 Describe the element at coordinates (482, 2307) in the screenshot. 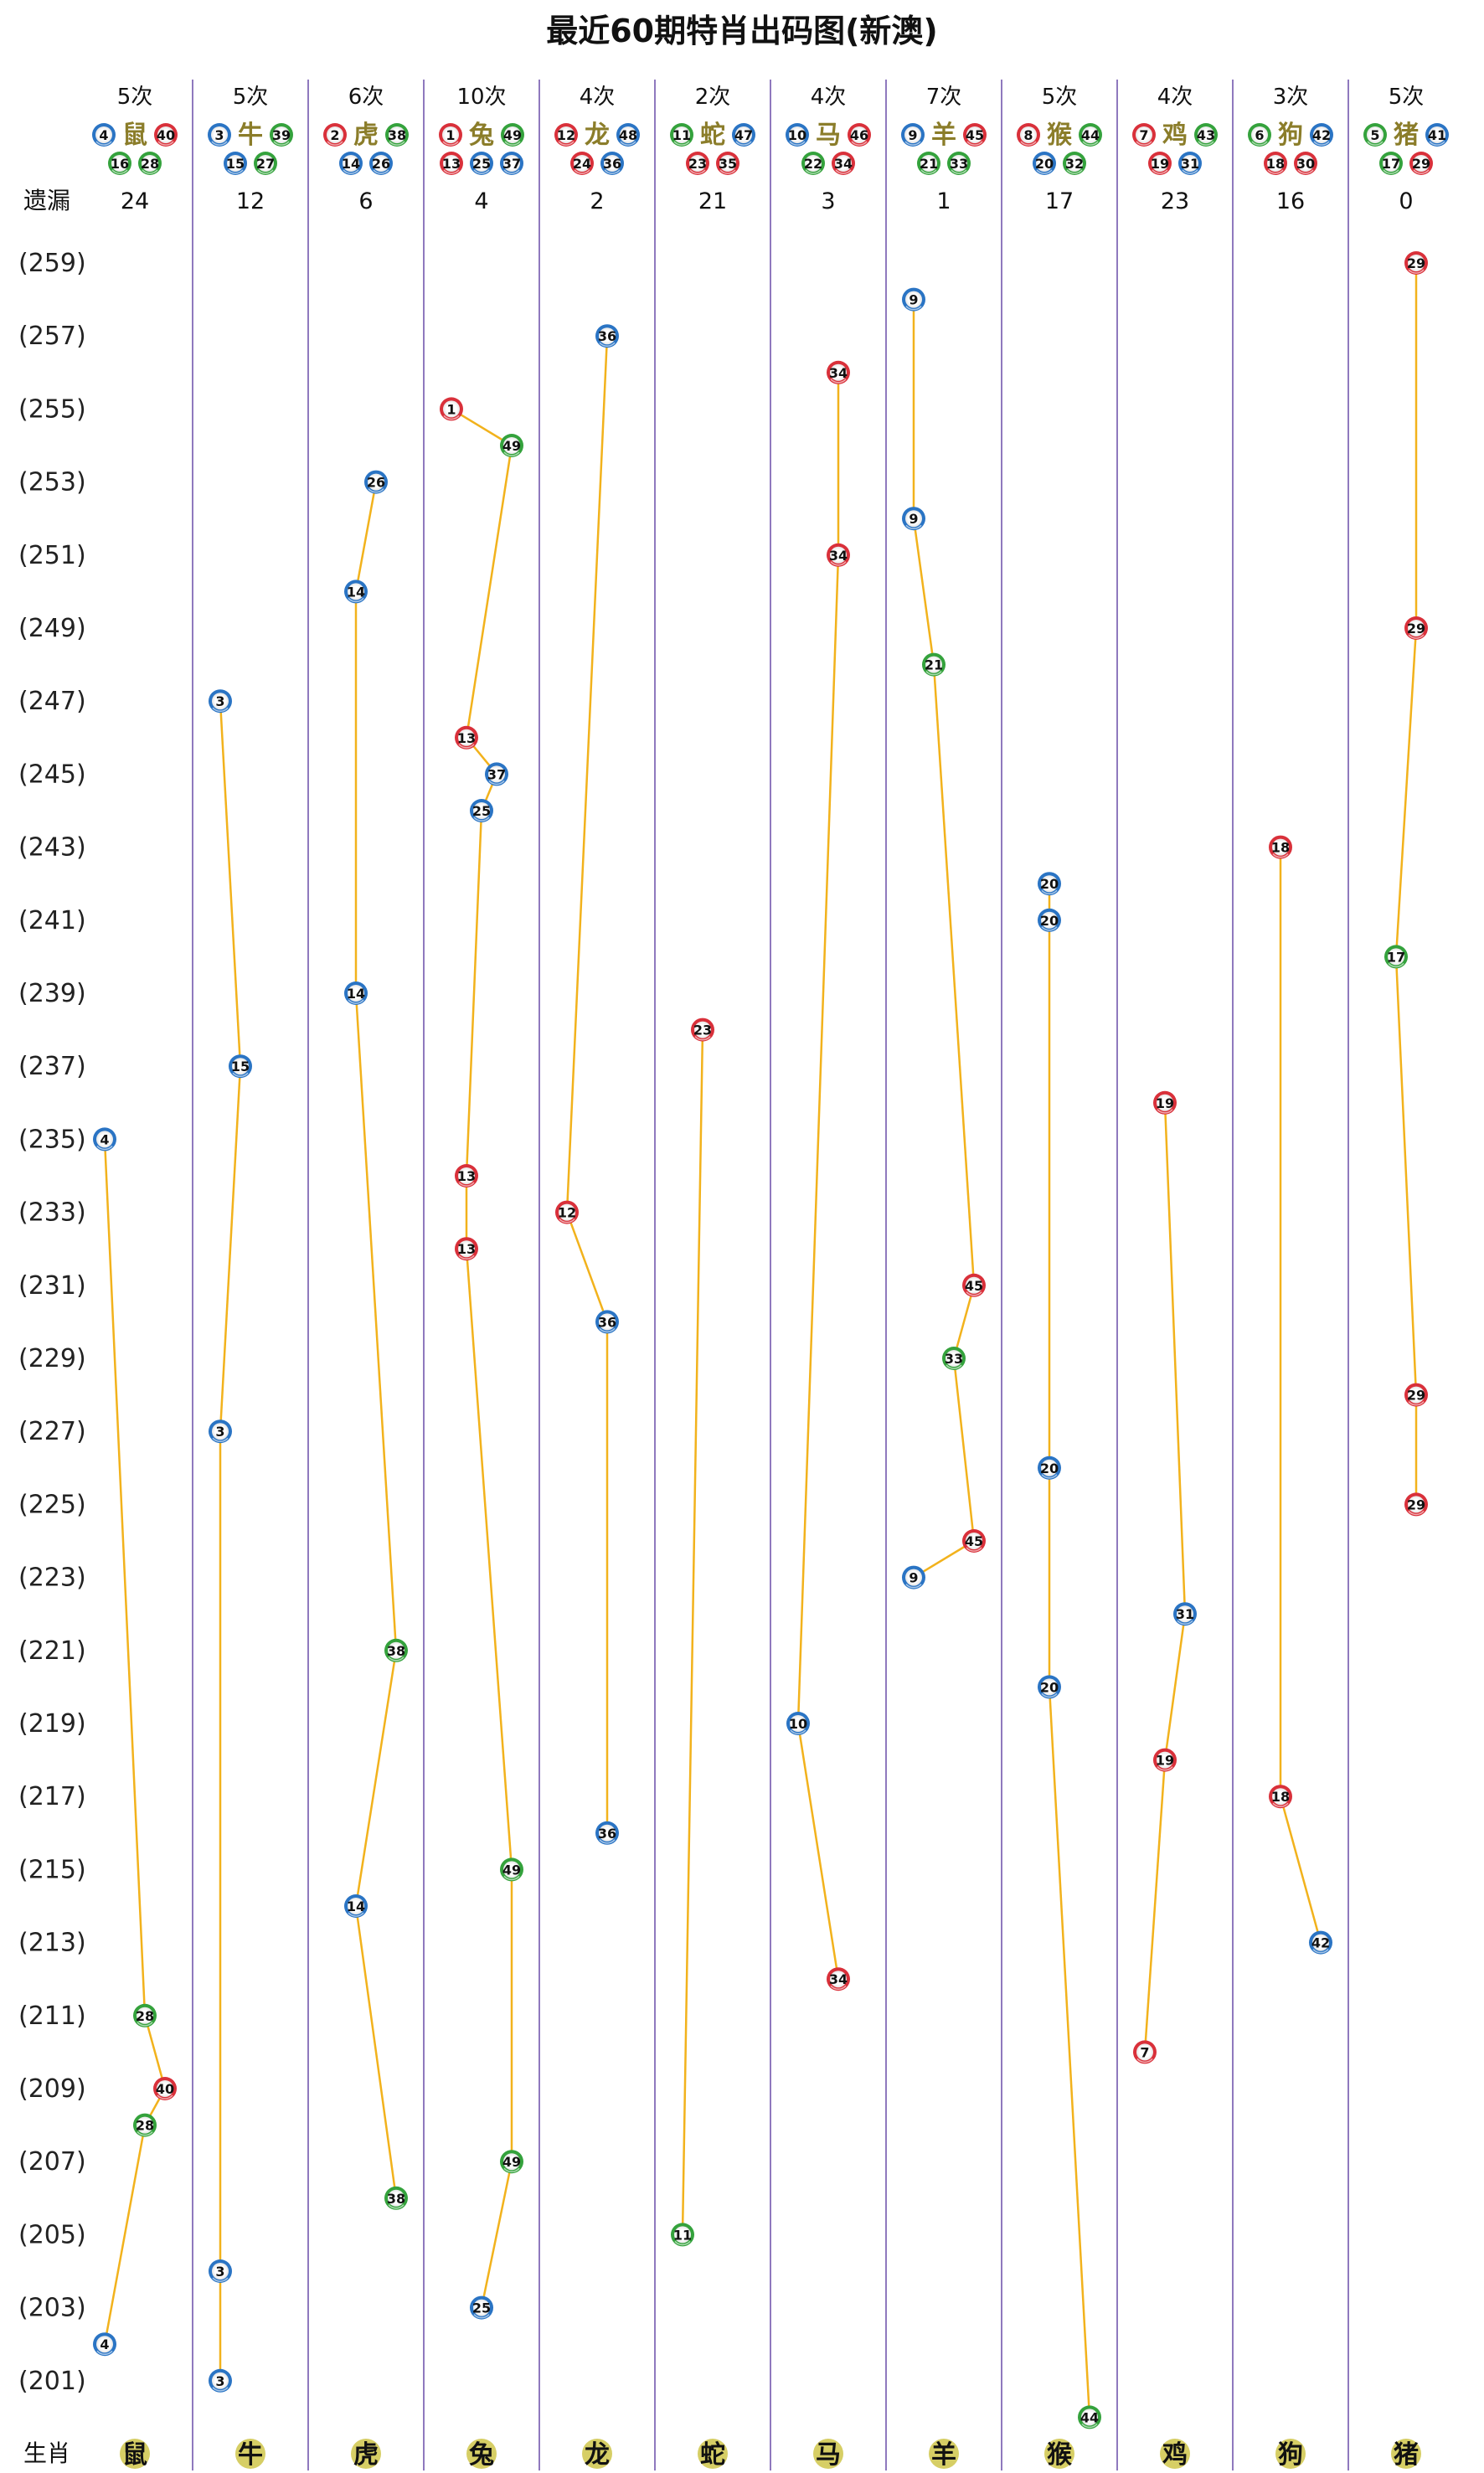

I see `draw-point: 25` at that location.